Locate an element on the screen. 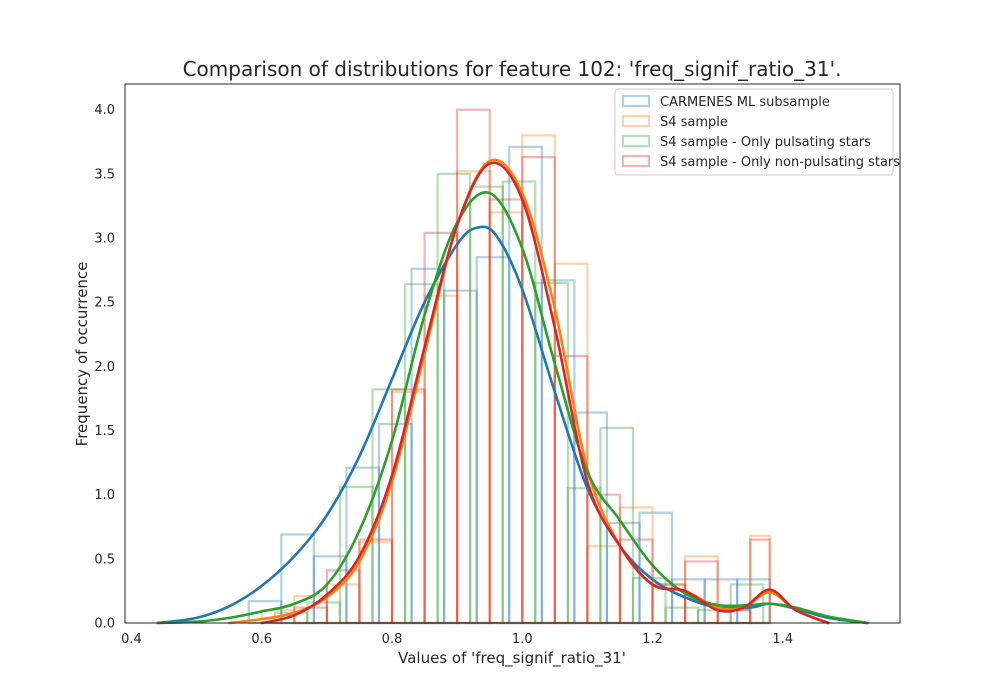  x-tick-label: 1.2 is located at coordinates (652, 639).